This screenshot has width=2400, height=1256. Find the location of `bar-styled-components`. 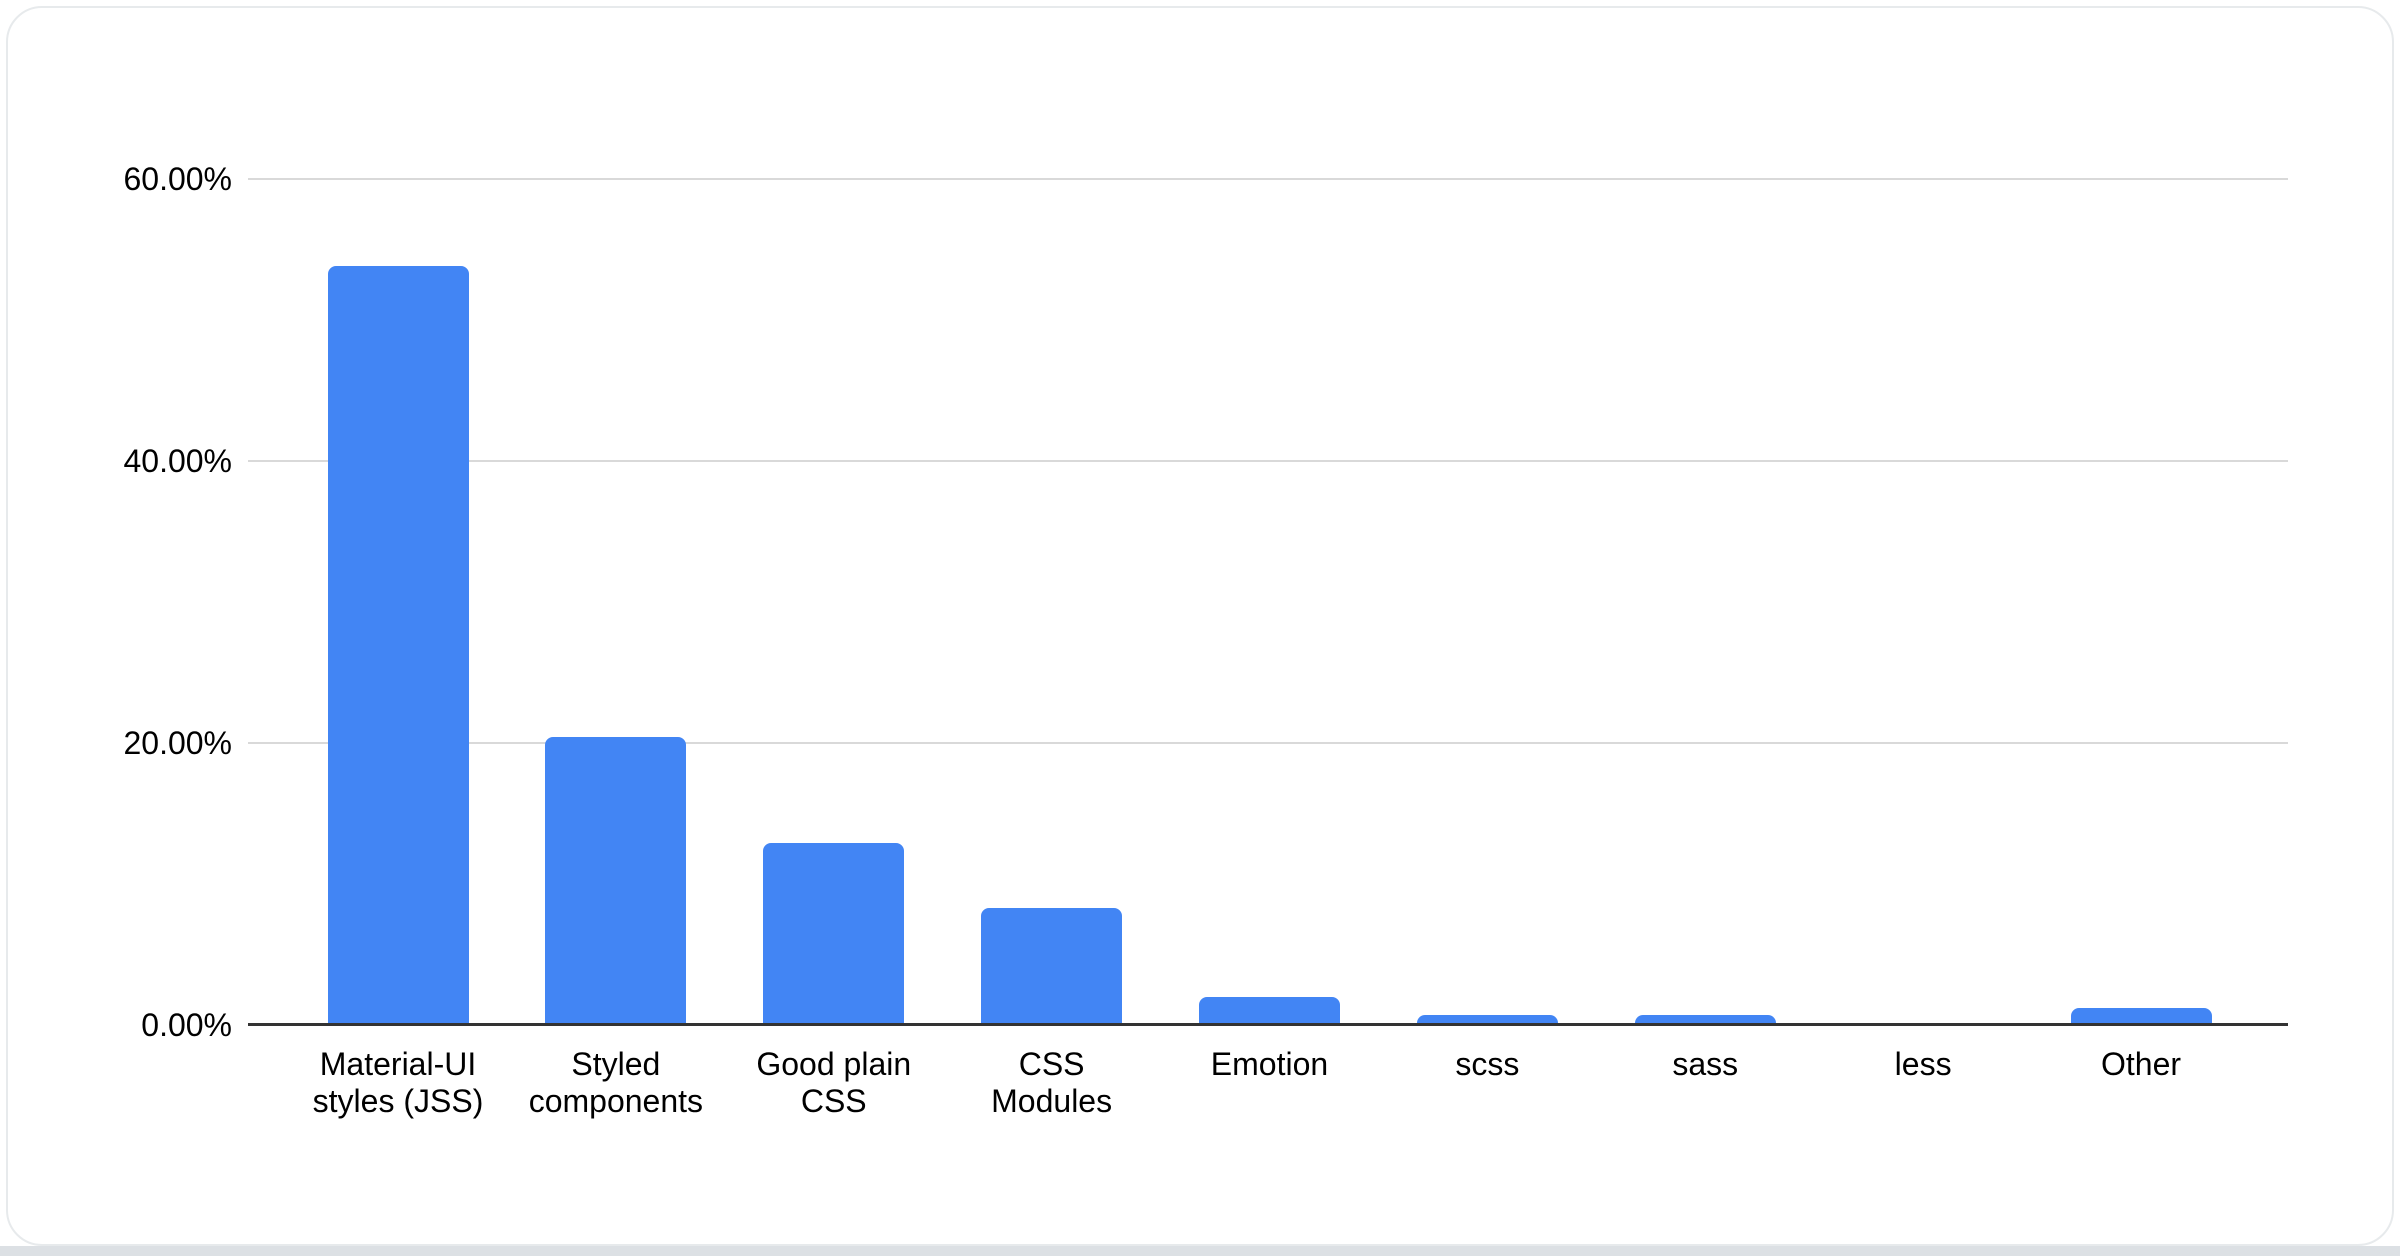

bar-styled-components is located at coordinates (616, 881).